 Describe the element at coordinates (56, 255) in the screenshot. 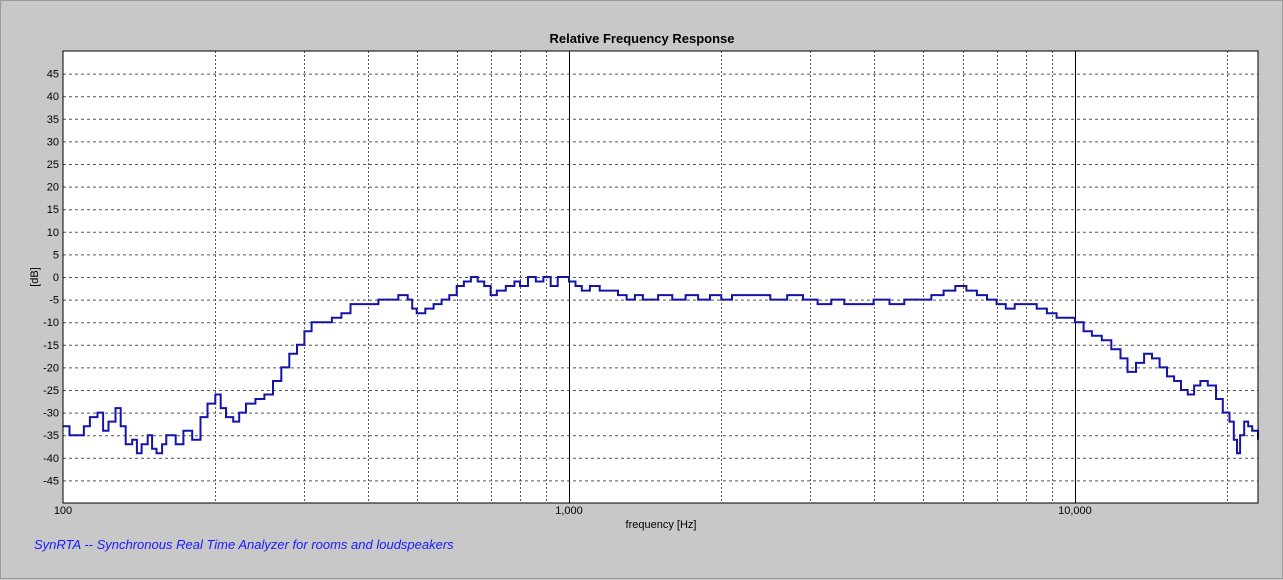

I see `y-tick-label: 5` at that location.